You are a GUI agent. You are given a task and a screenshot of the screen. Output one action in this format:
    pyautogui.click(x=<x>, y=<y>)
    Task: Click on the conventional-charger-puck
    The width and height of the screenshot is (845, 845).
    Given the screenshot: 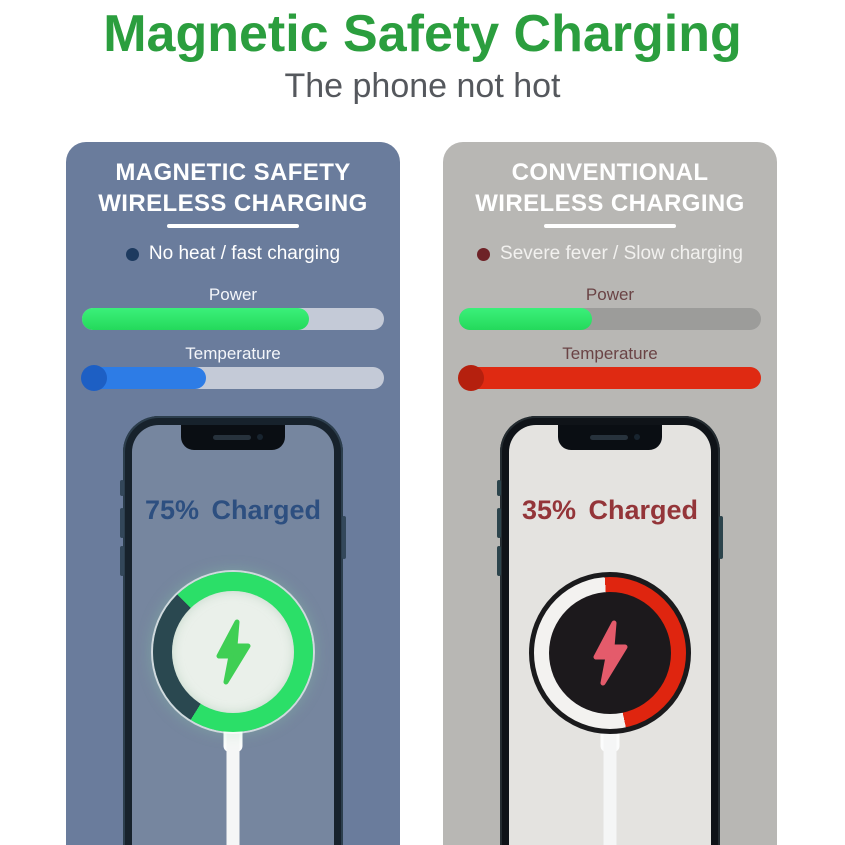 What is the action you would take?
    pyautogui.click(x=610, y=653)
    